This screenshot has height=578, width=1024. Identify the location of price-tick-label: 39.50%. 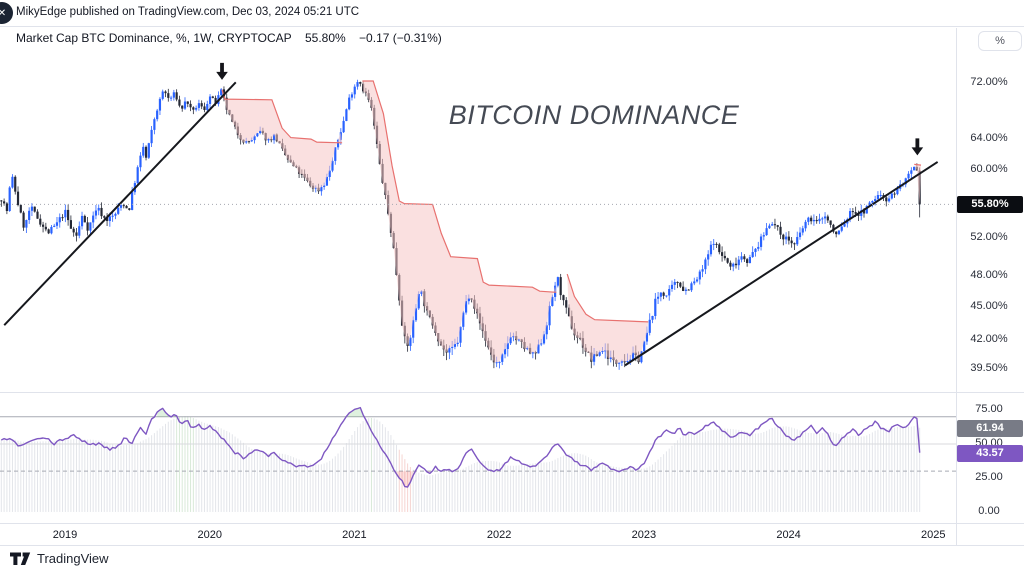
(989, 367).